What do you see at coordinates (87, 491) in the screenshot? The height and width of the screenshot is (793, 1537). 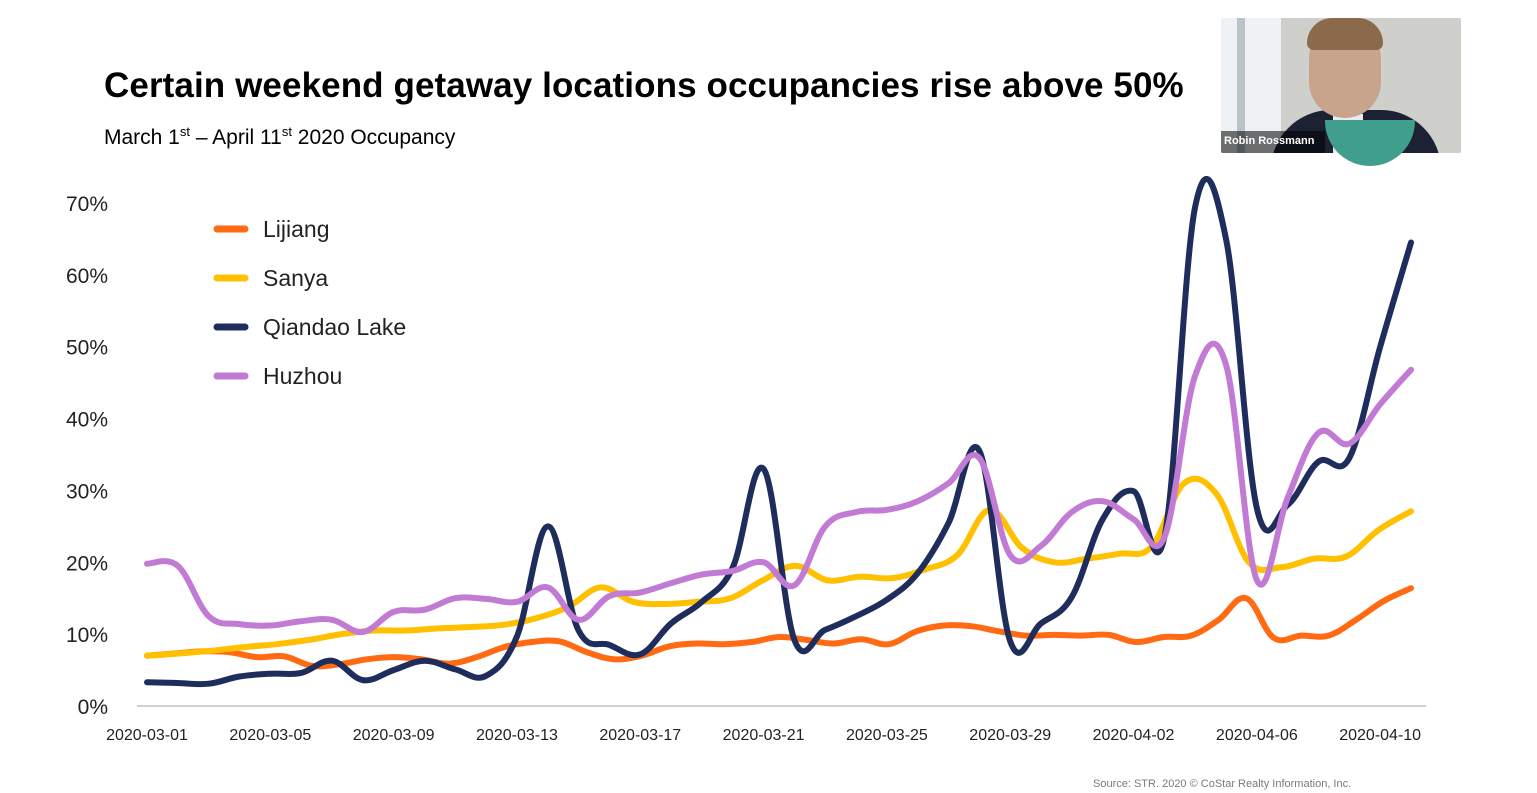 I see `y-tick-label: 30%` at bounding box center [87, 491].